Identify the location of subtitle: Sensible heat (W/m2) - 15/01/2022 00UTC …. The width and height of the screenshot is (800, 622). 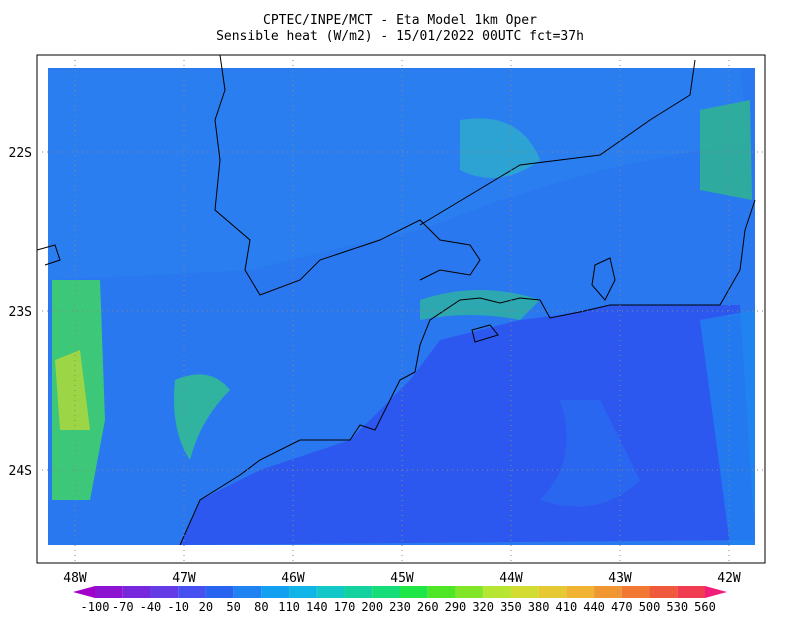
(400, 36).